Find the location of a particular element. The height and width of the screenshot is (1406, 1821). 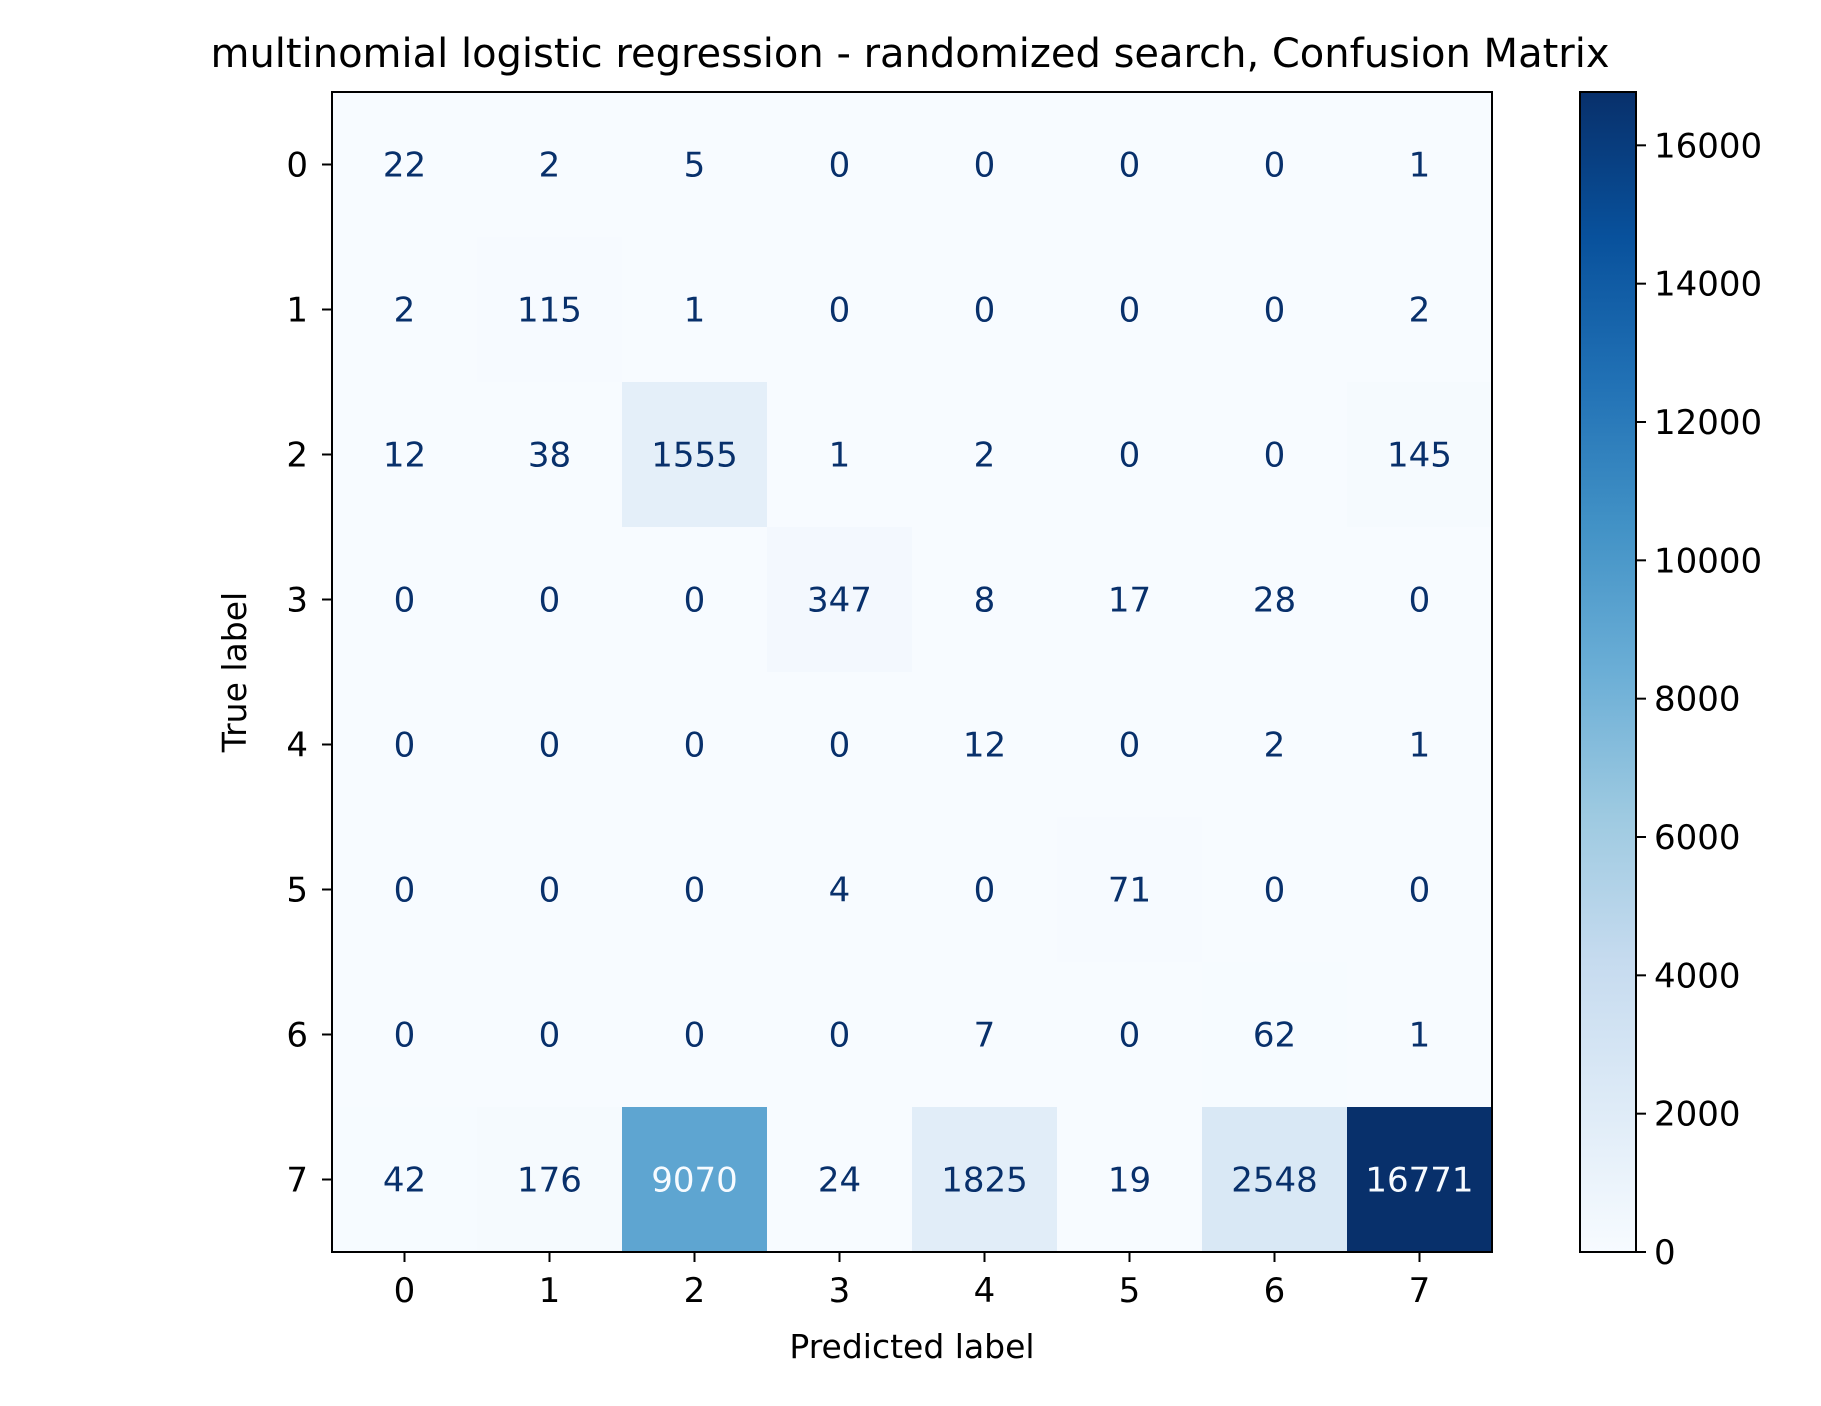

cell-value-label: 176 is located at coordinates (549, 1181).